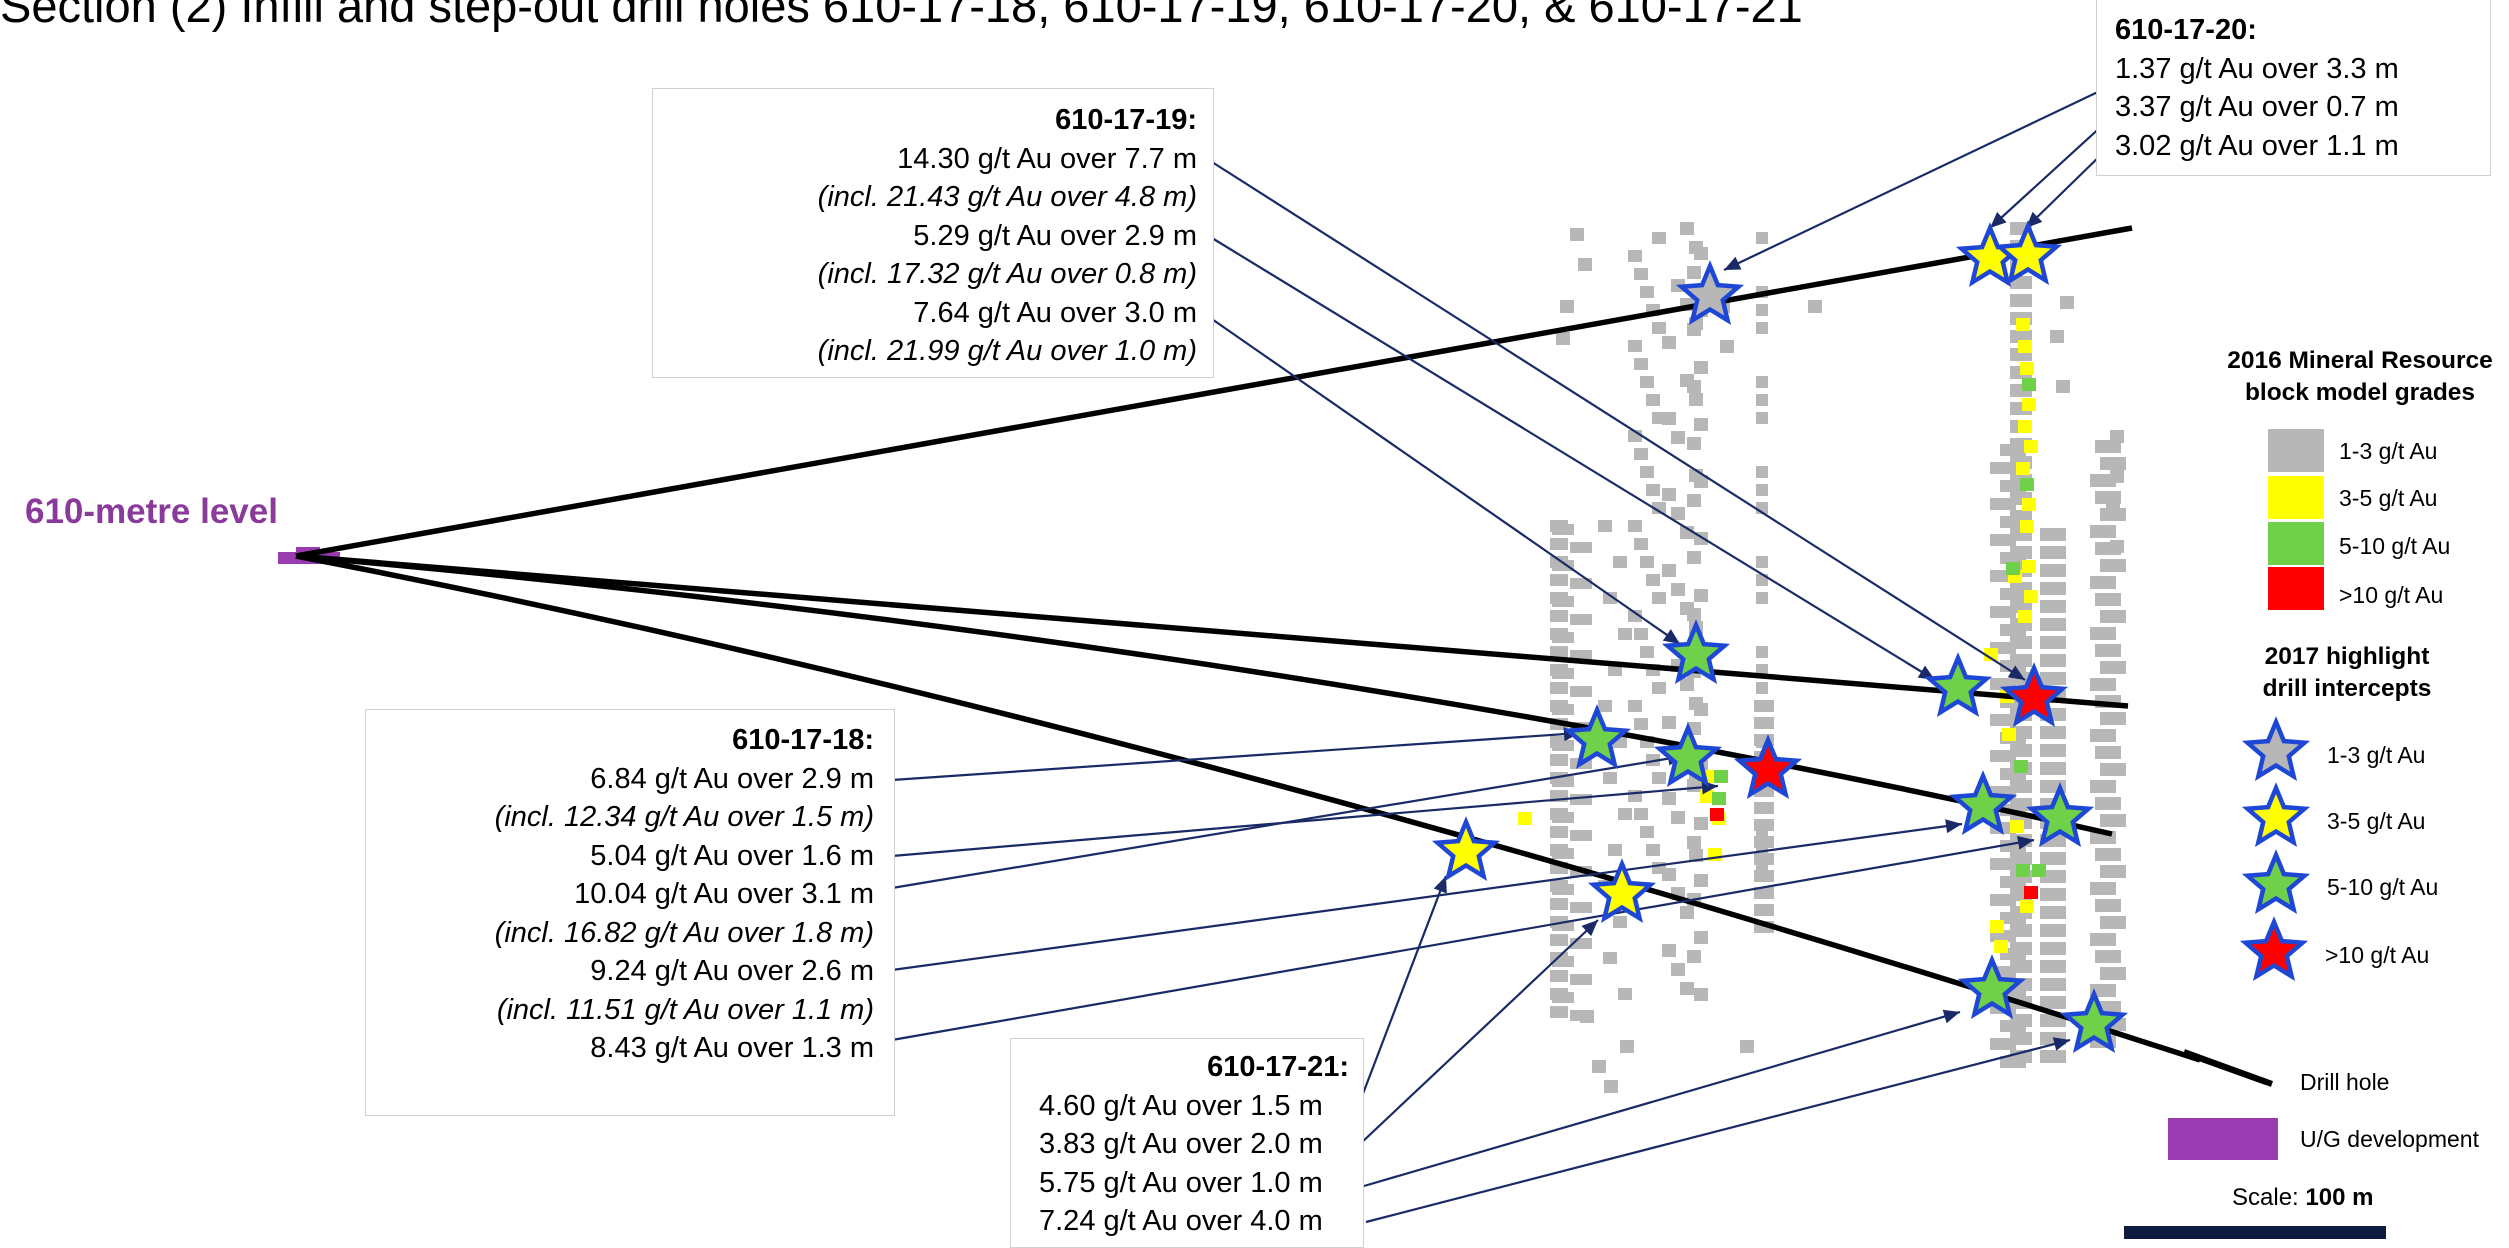  Describe the element at coordinates (732, 1048) in the screenshot. I see `intercept-line: 8.43 g/t Au over 1.3 m` at that location.